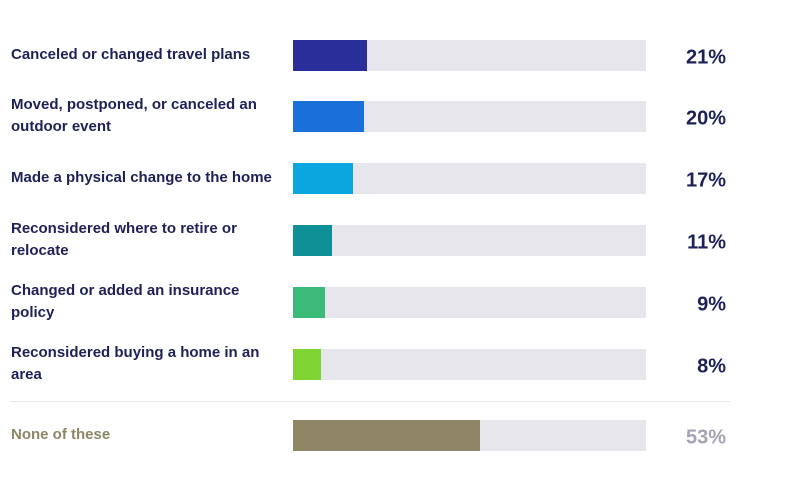  Describe the element at coordinates (131, 54) in the screenshot. I see `category-label: Canceled or changed travel plans` at that location.